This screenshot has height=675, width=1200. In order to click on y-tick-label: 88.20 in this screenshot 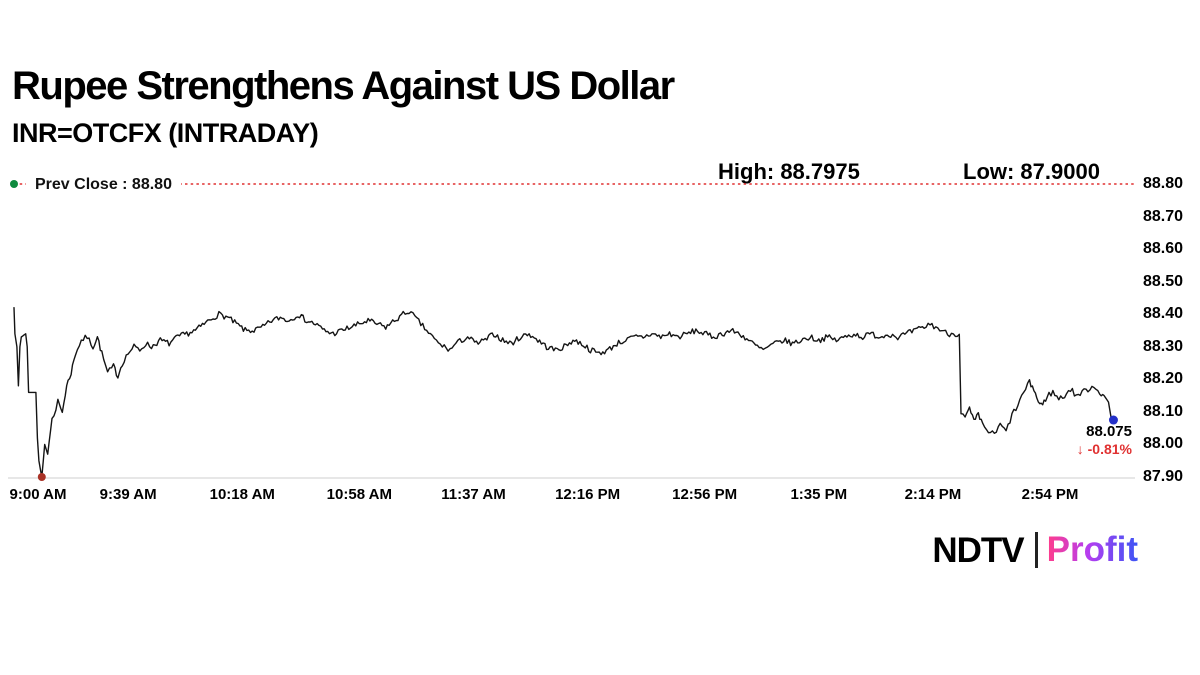, I will do `click(1163, 379)`.